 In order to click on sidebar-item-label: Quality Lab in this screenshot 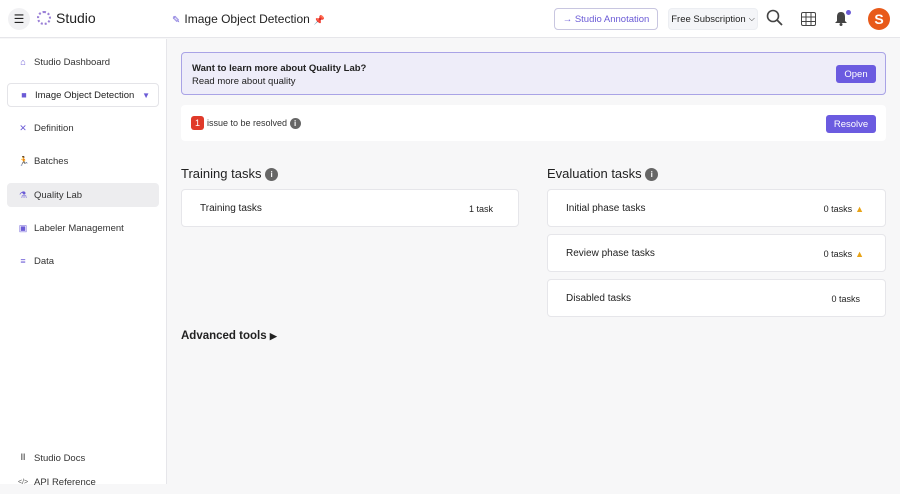, I will do `click(58, 195)`.